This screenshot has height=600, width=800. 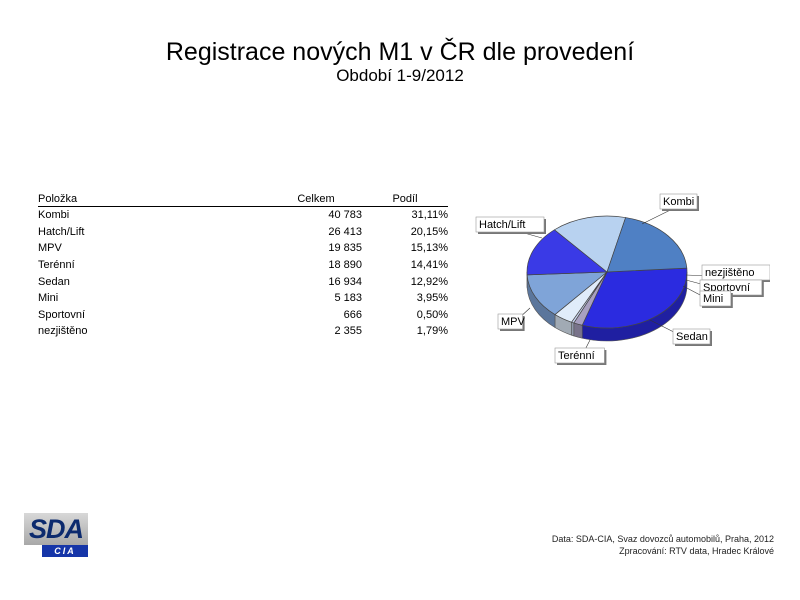 I want to click on pie-label-nezjisteno: nezjištěno, so click(x=730, y=273).